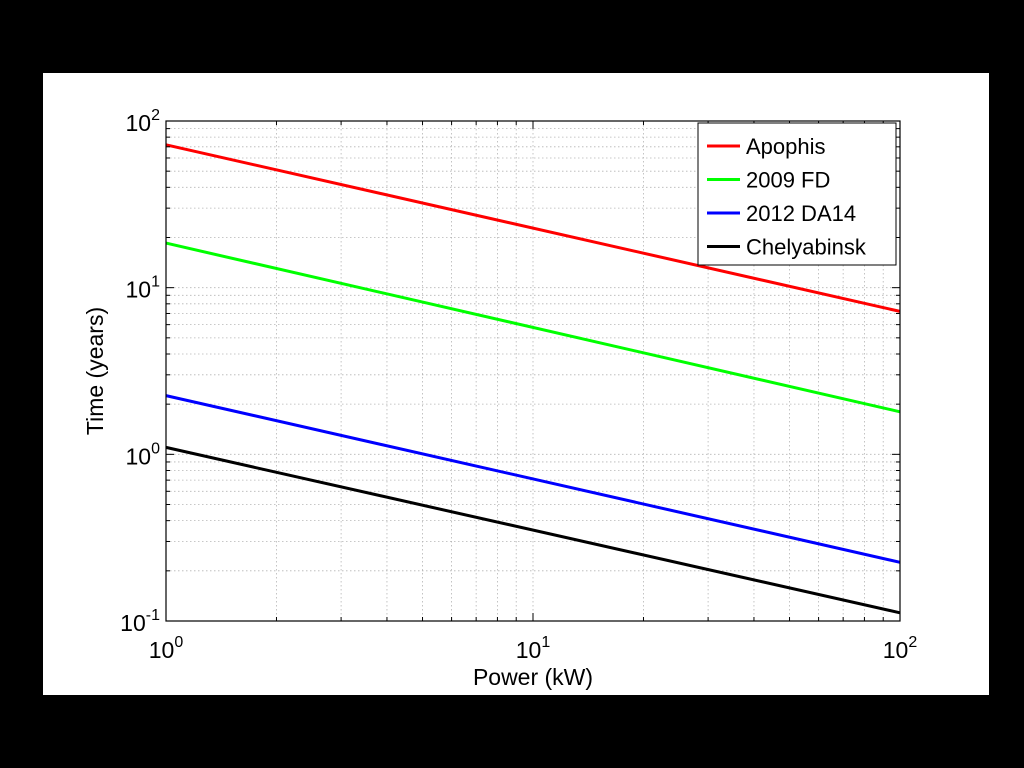 This screenshot has height=768, width=1024. I want to click on legend-label-2009-fd: 2009 FD, so click(788, 180).